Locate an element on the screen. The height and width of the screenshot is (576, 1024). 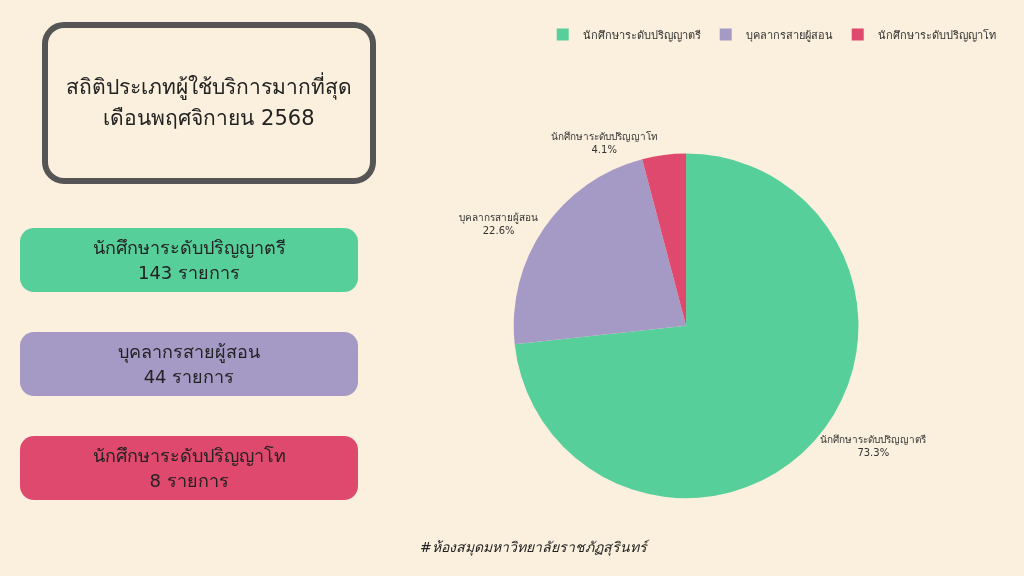
text: เดือนพฤศจิกายน 2568 is located at coordinates (209, 118).